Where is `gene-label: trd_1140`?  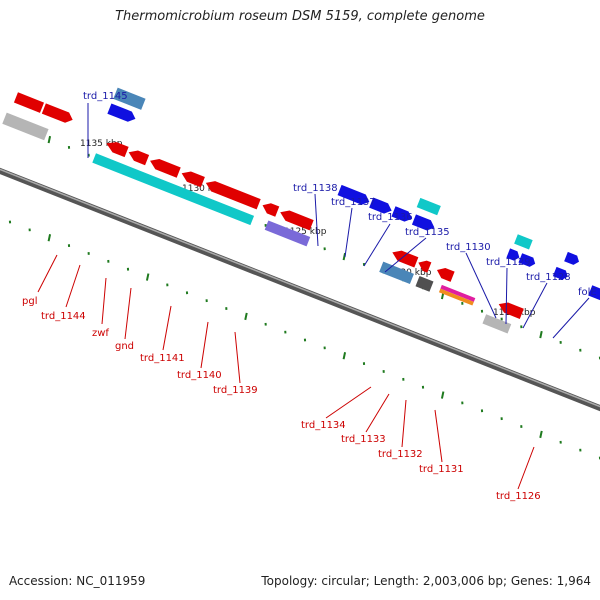
gene-label: trd_1140 is located at coordinates (199, 375).